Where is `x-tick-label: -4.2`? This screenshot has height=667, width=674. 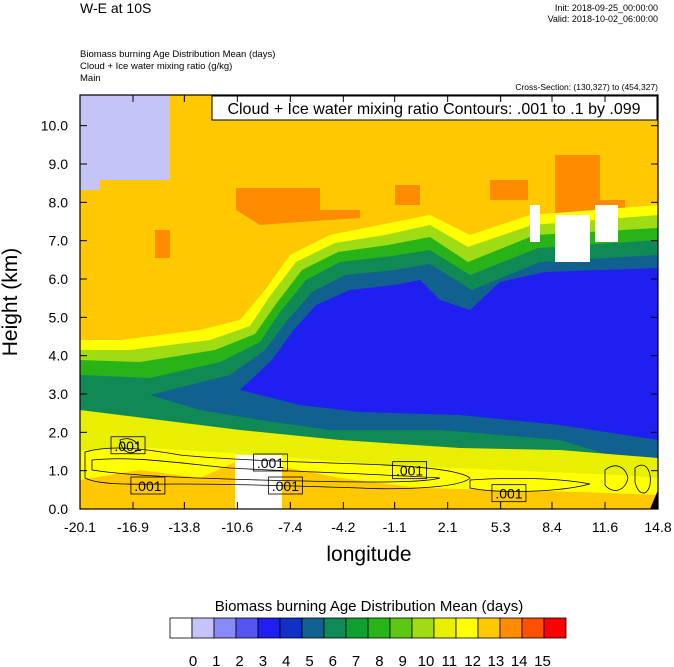
x-tick-label: -4.2 is located at coordinates (343, 527).